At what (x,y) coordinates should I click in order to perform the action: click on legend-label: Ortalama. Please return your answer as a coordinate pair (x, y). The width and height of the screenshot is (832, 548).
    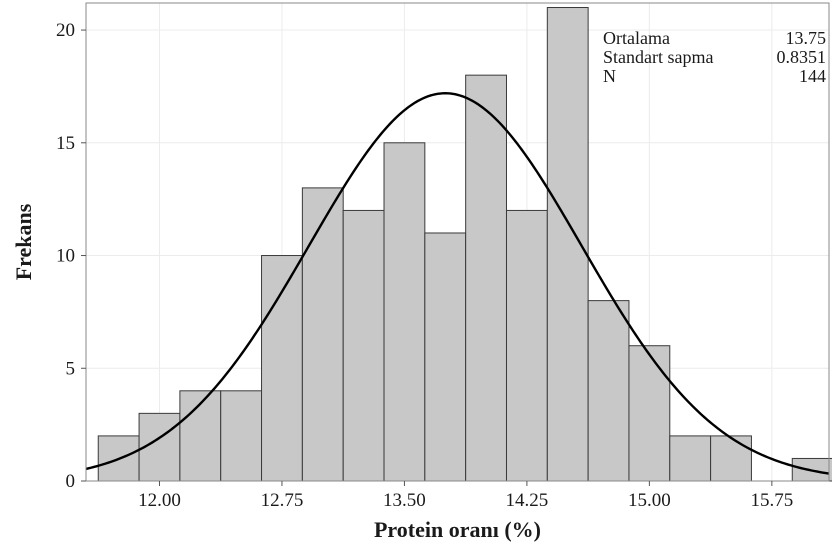
    Looking at the image, I should click on (636, 38).